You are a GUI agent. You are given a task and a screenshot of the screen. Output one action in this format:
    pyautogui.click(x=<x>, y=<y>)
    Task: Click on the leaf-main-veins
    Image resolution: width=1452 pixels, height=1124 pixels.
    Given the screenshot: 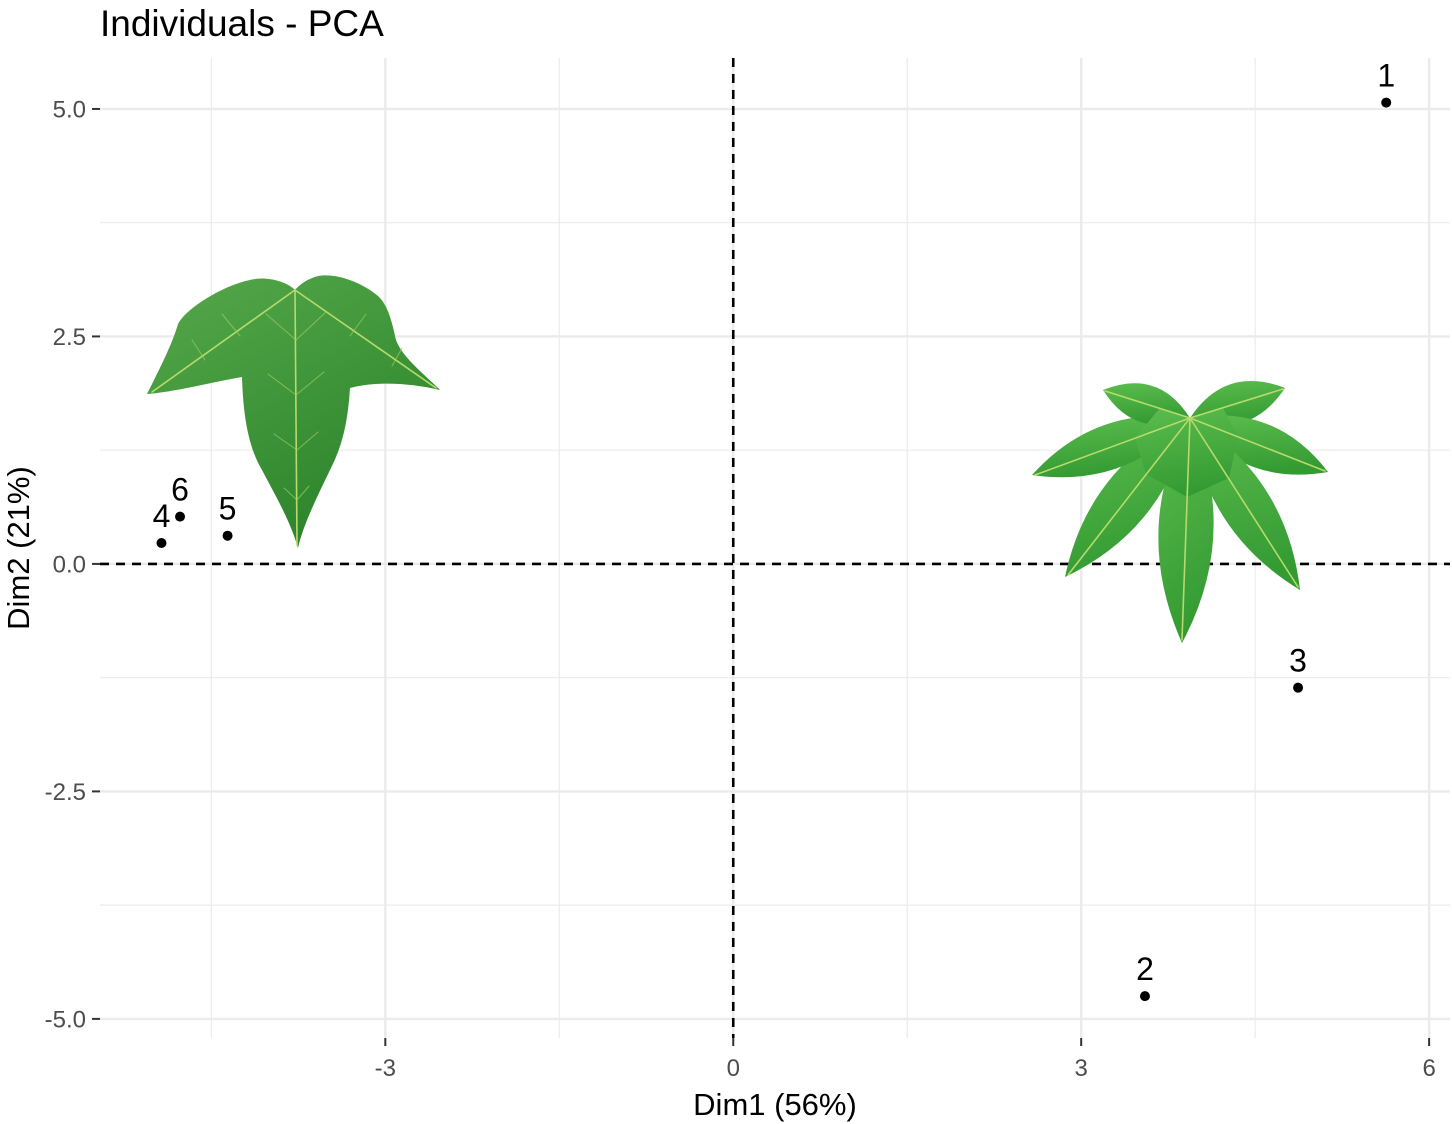 What is the action you would take?
    pyautogui.click(x=294, y=417)
    